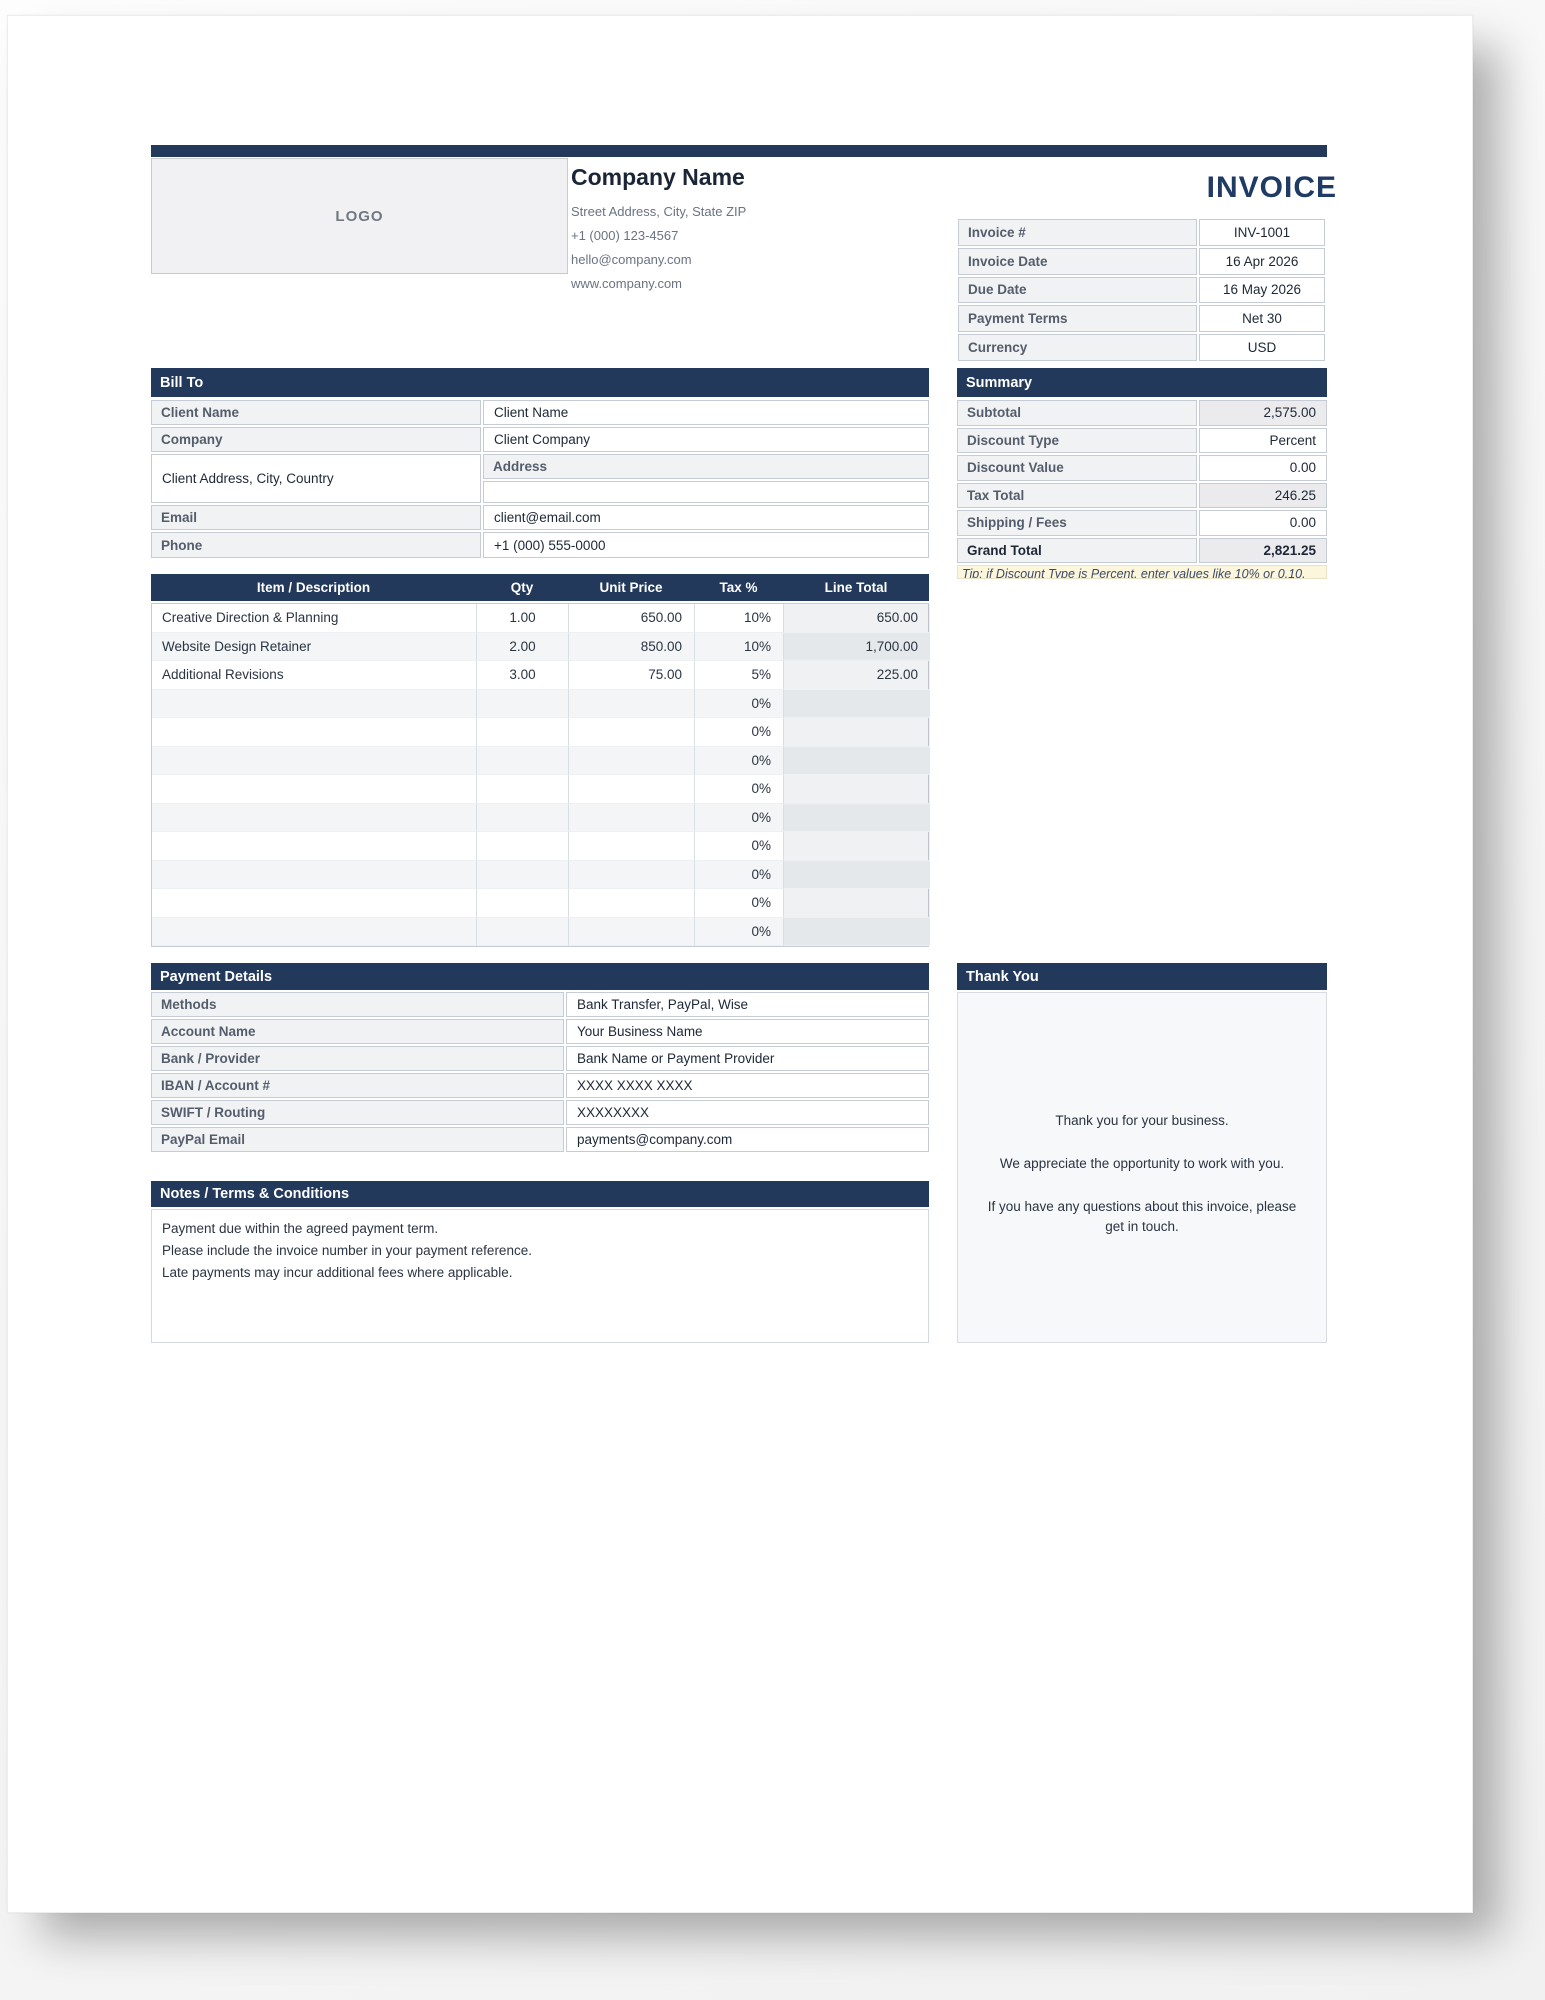  Describe the element at coordinates (627, 283) in the screenshot. I see `company-website: www.company.com` at that location.